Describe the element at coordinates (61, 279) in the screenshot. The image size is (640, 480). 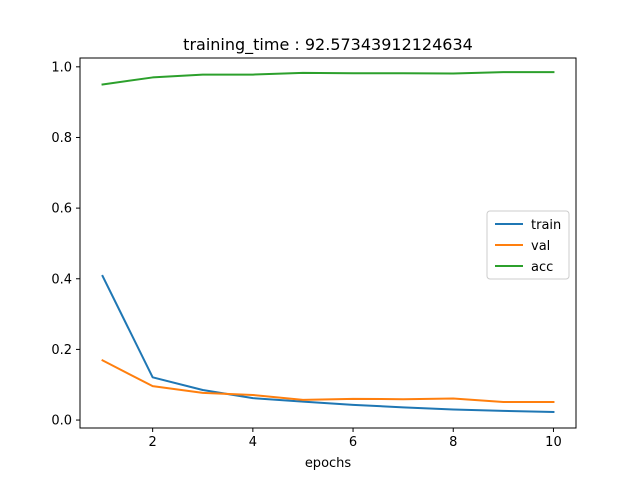
I see `y-tick-label: 0.4` at that location.